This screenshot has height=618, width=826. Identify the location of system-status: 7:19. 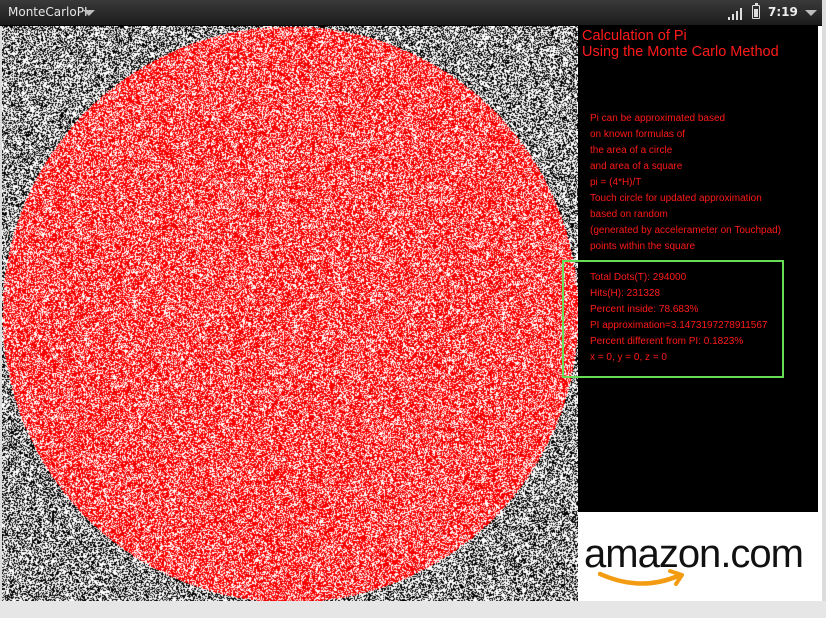
(774, 12).